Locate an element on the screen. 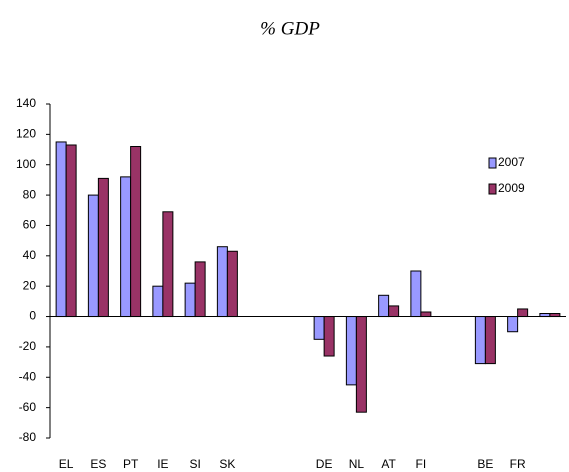 Image resolution: width=569 pixels, height=472 pixels. y-tick-label: -80 is located at coordinates (28, 437).